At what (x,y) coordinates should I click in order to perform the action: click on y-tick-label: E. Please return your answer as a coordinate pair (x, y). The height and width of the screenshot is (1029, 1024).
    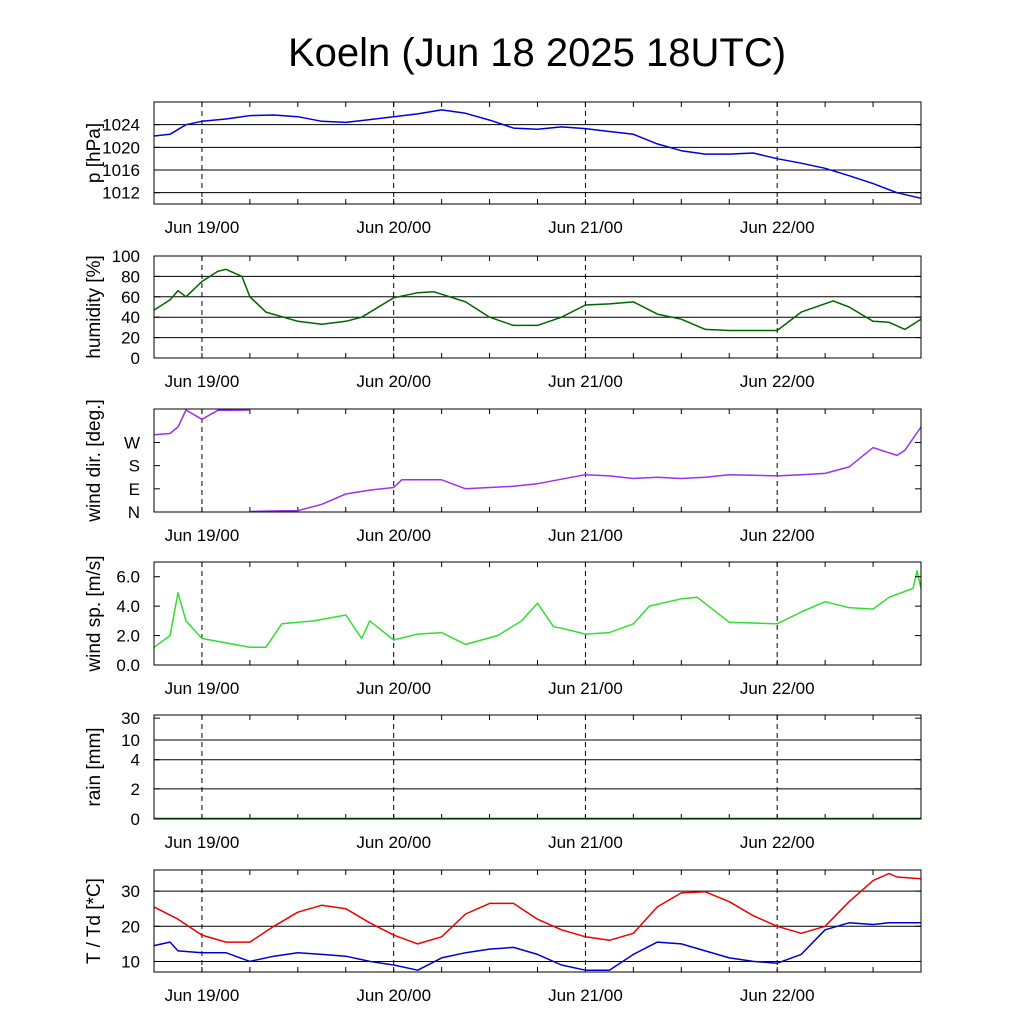
    Looking at the image, I should click on (134, 489).